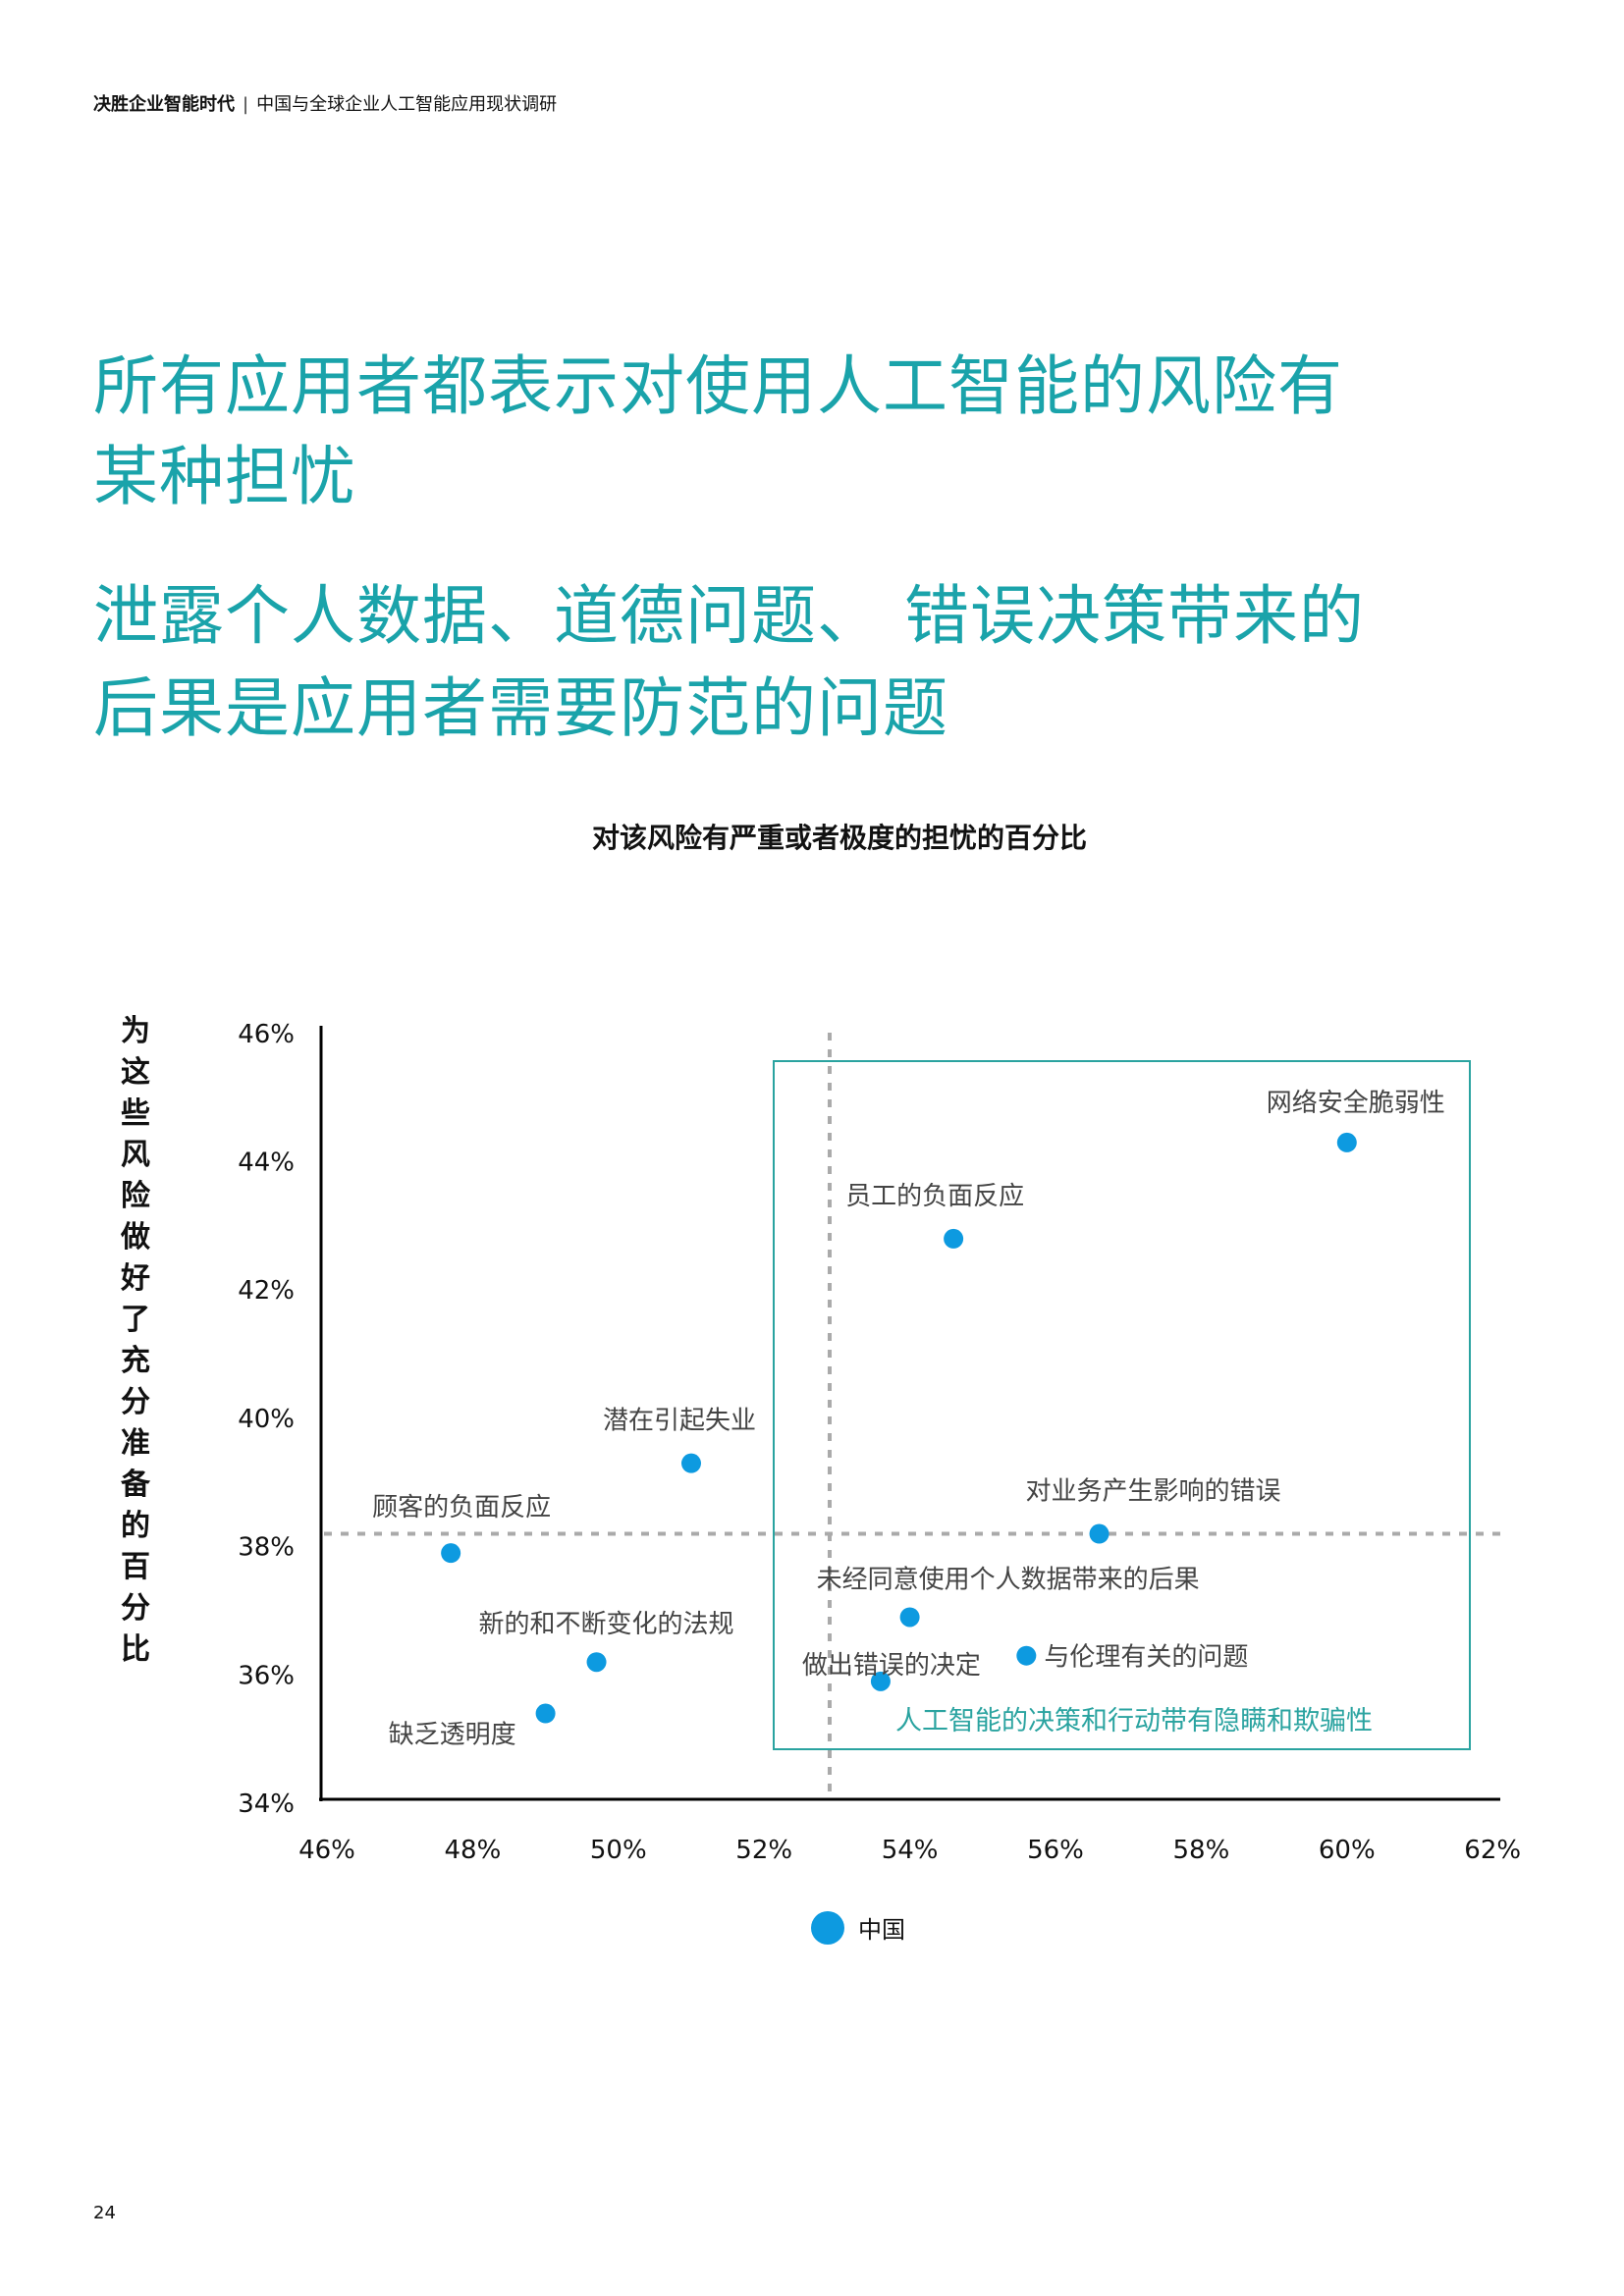 This screenshot has height=2296, width=1624. I want to click on x-tick-label: 52%, so click(763, 1851).